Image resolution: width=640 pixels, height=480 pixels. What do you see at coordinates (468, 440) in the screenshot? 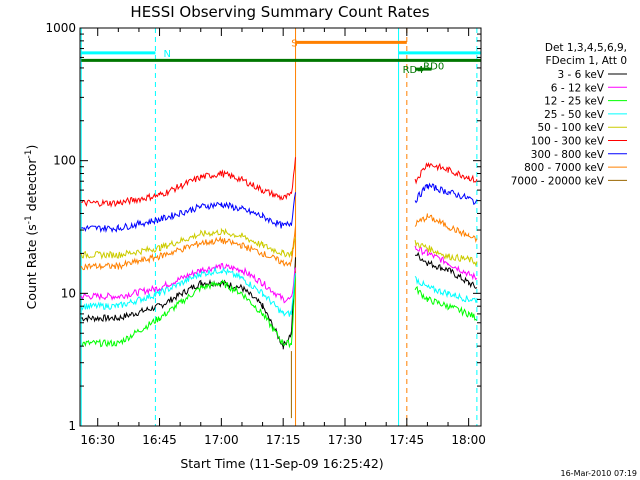
I see `x-tick-label-6: 18:00` at bounding box center [468, 440].